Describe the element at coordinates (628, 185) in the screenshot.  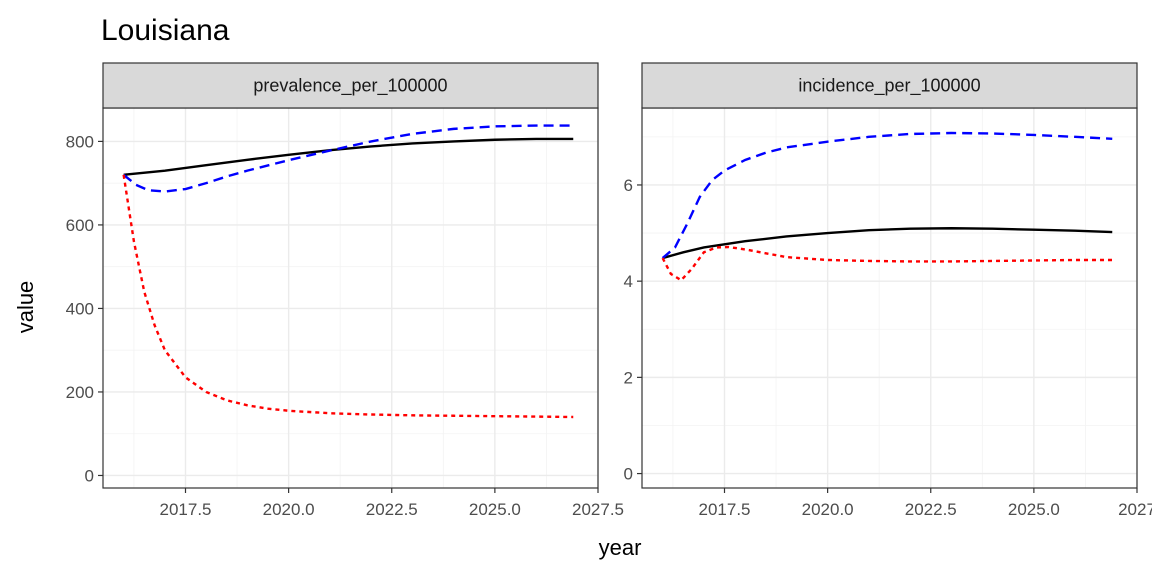
I see `y-tick-label: 6` at that location.